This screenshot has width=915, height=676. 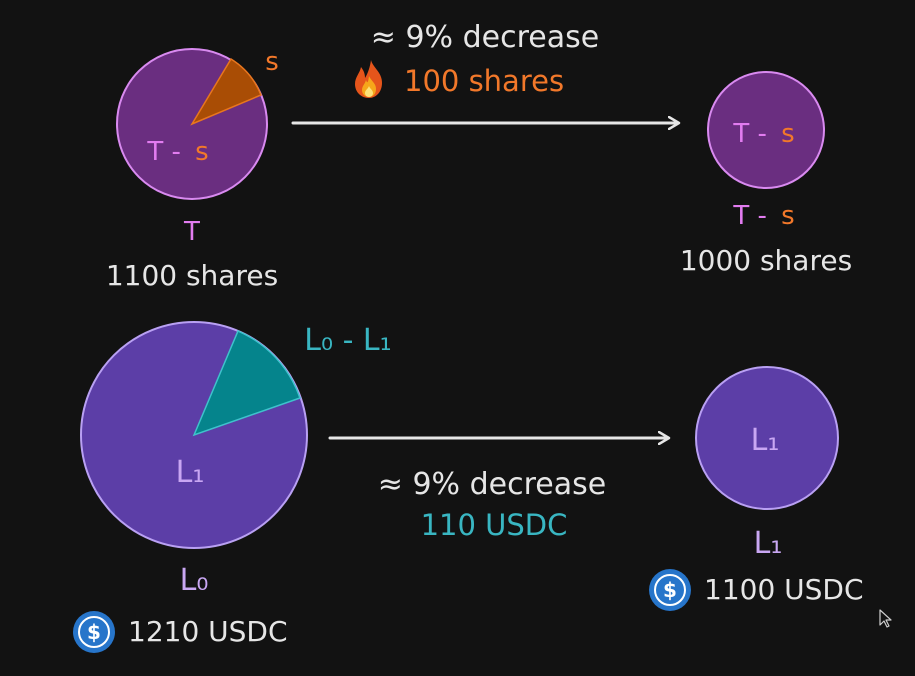 I want to click on shares-pie-before-label-main: T -, so click(x=163, y=152).